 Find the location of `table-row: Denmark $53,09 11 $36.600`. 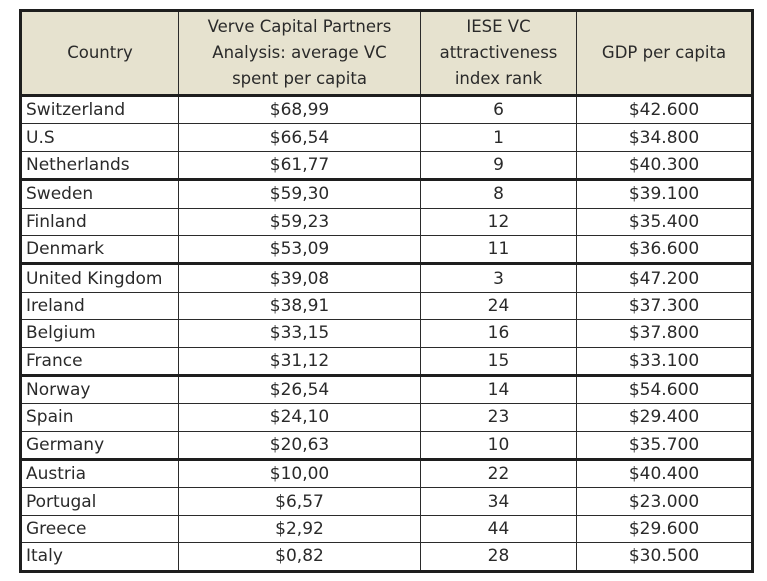

table-row: Denmark $53,09 11 $36.600 is located at coordinates (386, 249).